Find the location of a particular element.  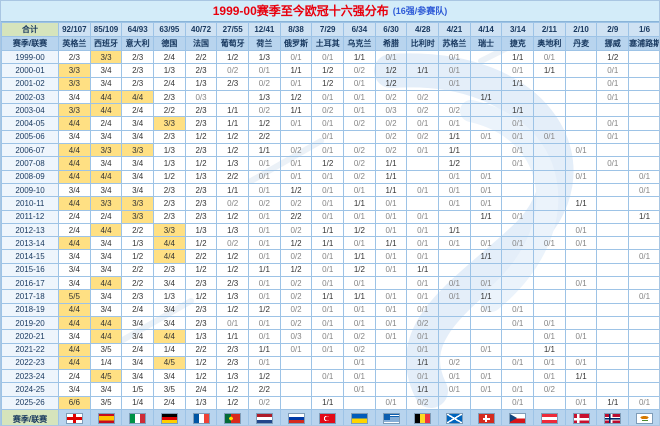

value-cell-france: 2/2 is located at coordinates (201, 349).